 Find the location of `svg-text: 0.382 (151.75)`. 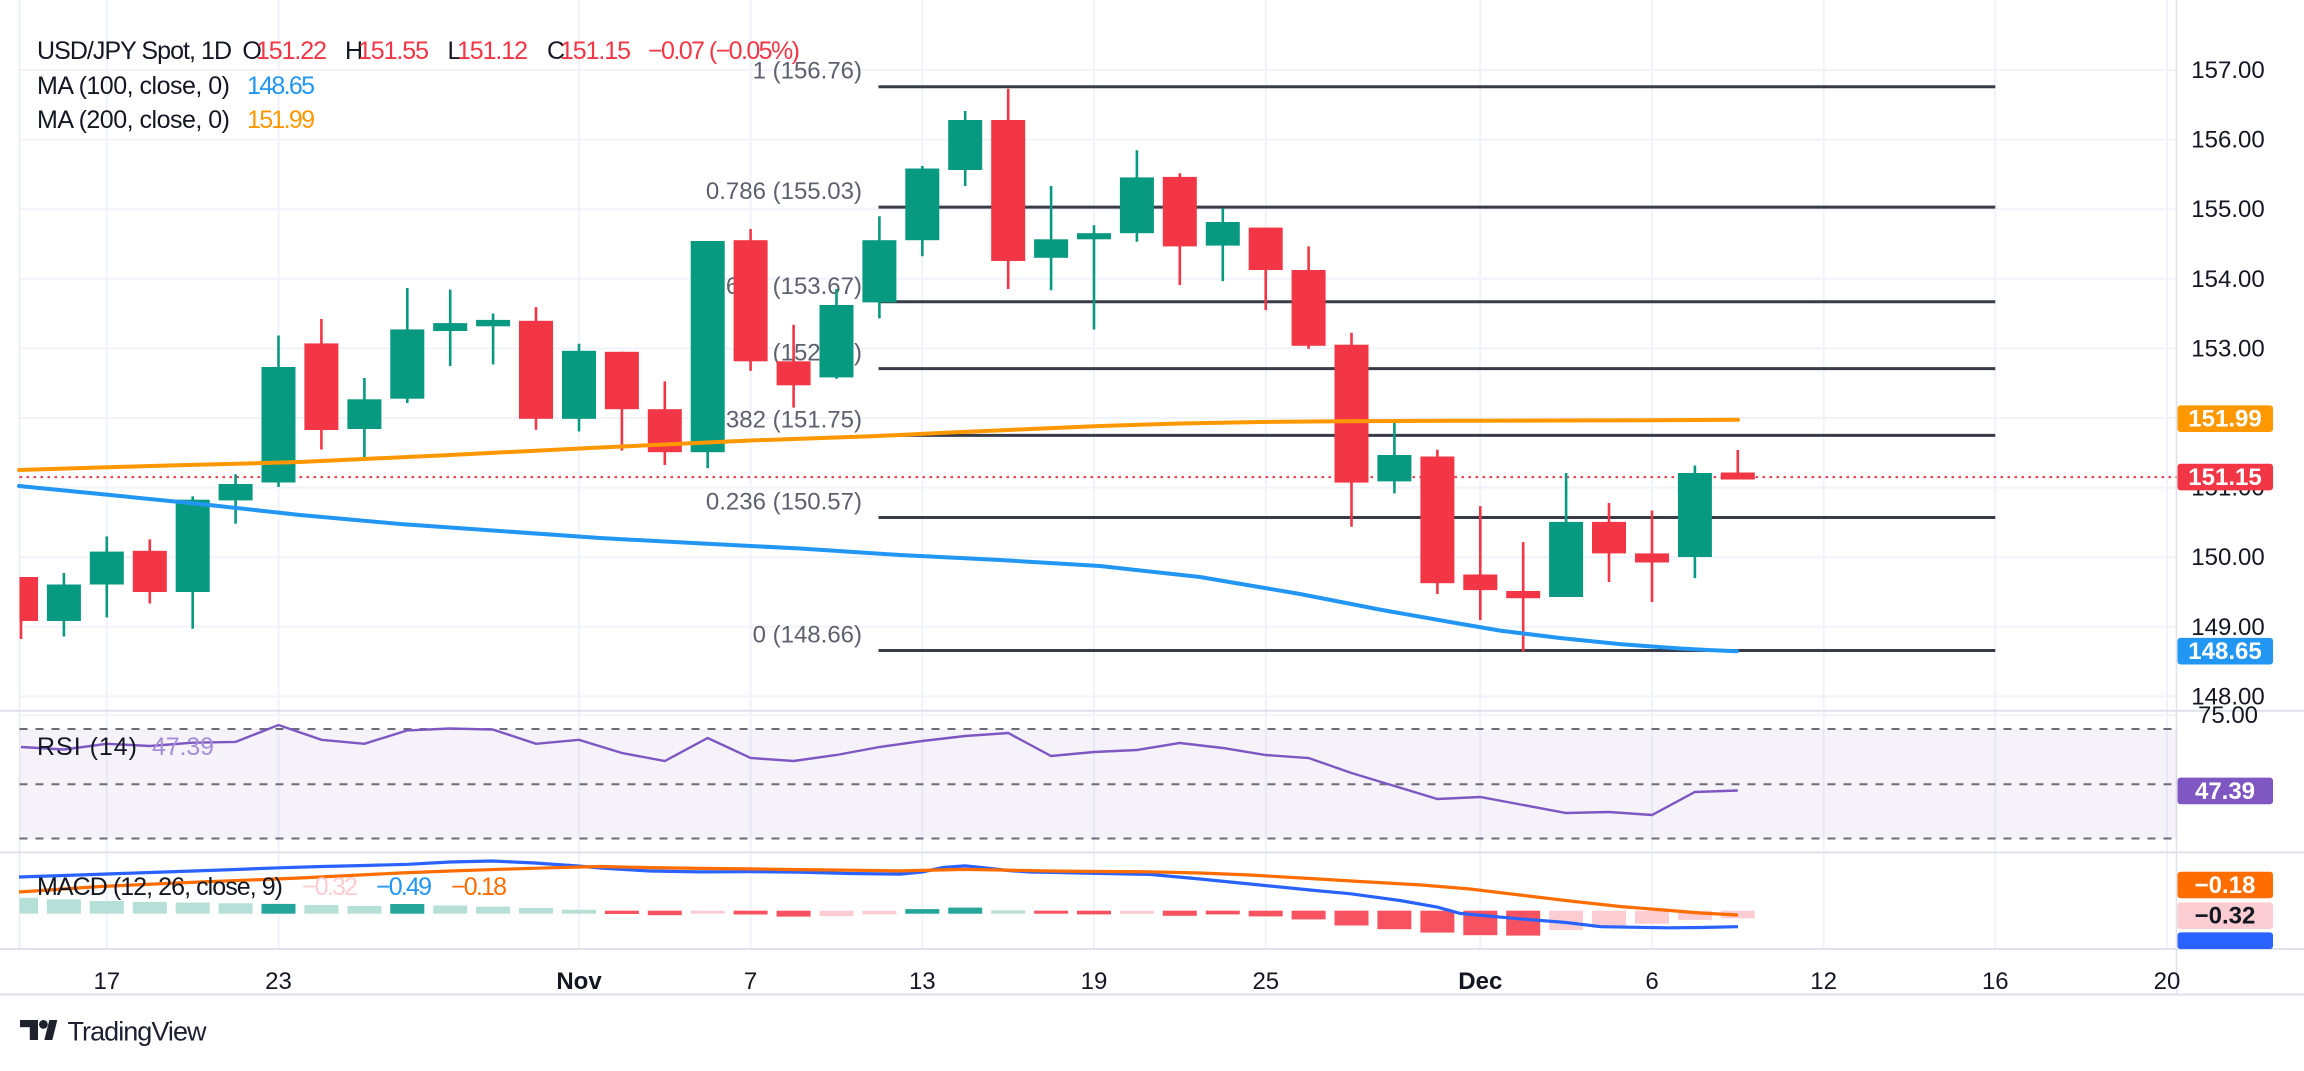

svg-text: 0.382 (151.75) is located at coordinates (784, 419).